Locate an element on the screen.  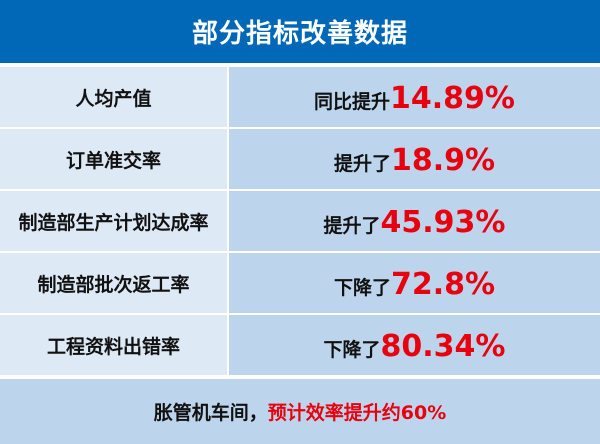
change-value: 72.8% is located at coordinates (443, 284).